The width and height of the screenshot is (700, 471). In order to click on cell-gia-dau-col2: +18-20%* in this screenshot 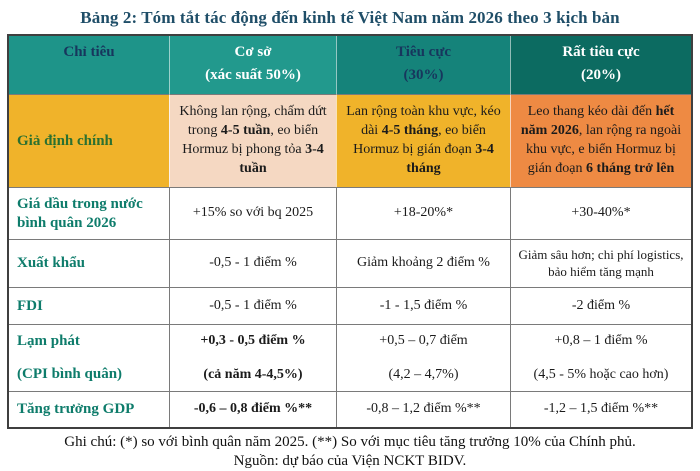, I will do `click(423, 213)`.